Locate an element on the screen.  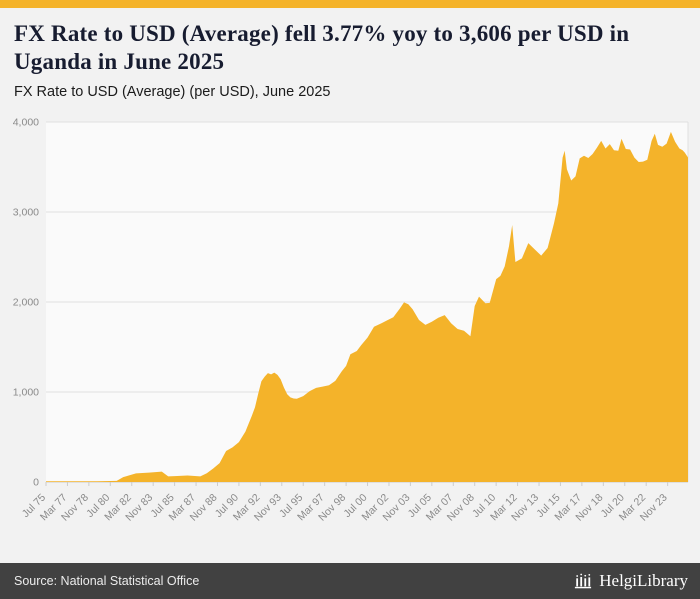
y-tick-label: 0 is located at coordinates (36, 483).